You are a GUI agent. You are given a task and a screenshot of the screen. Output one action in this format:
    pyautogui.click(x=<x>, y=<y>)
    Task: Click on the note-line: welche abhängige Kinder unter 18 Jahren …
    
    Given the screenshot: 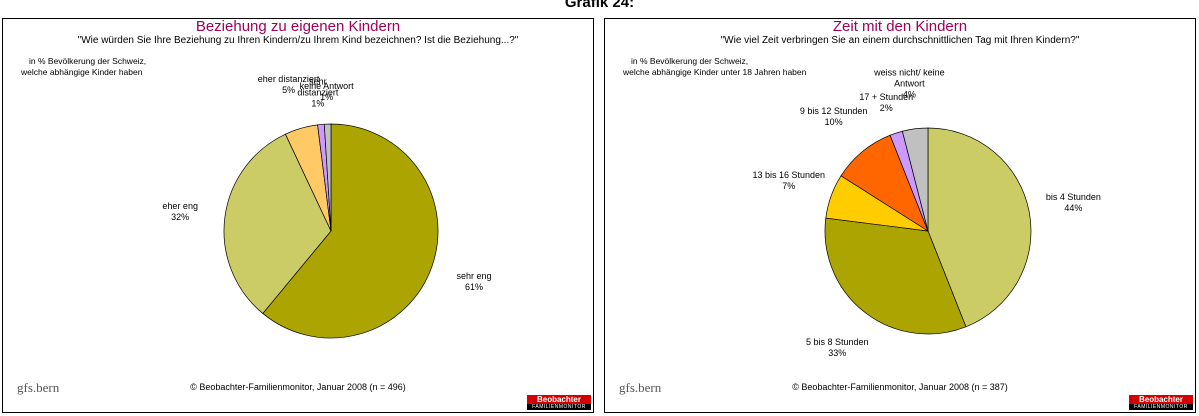 What is the action you would take?
    pyautogui.click(x=715, y=72)
    